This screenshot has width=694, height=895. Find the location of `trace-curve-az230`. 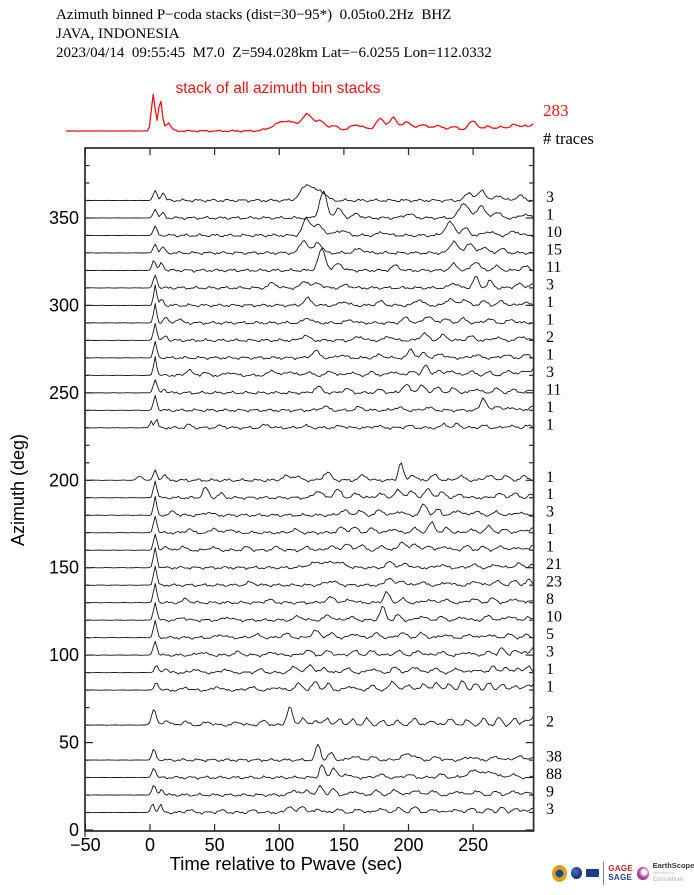

trace-curve-az230 is located at coordinates (309, 424).